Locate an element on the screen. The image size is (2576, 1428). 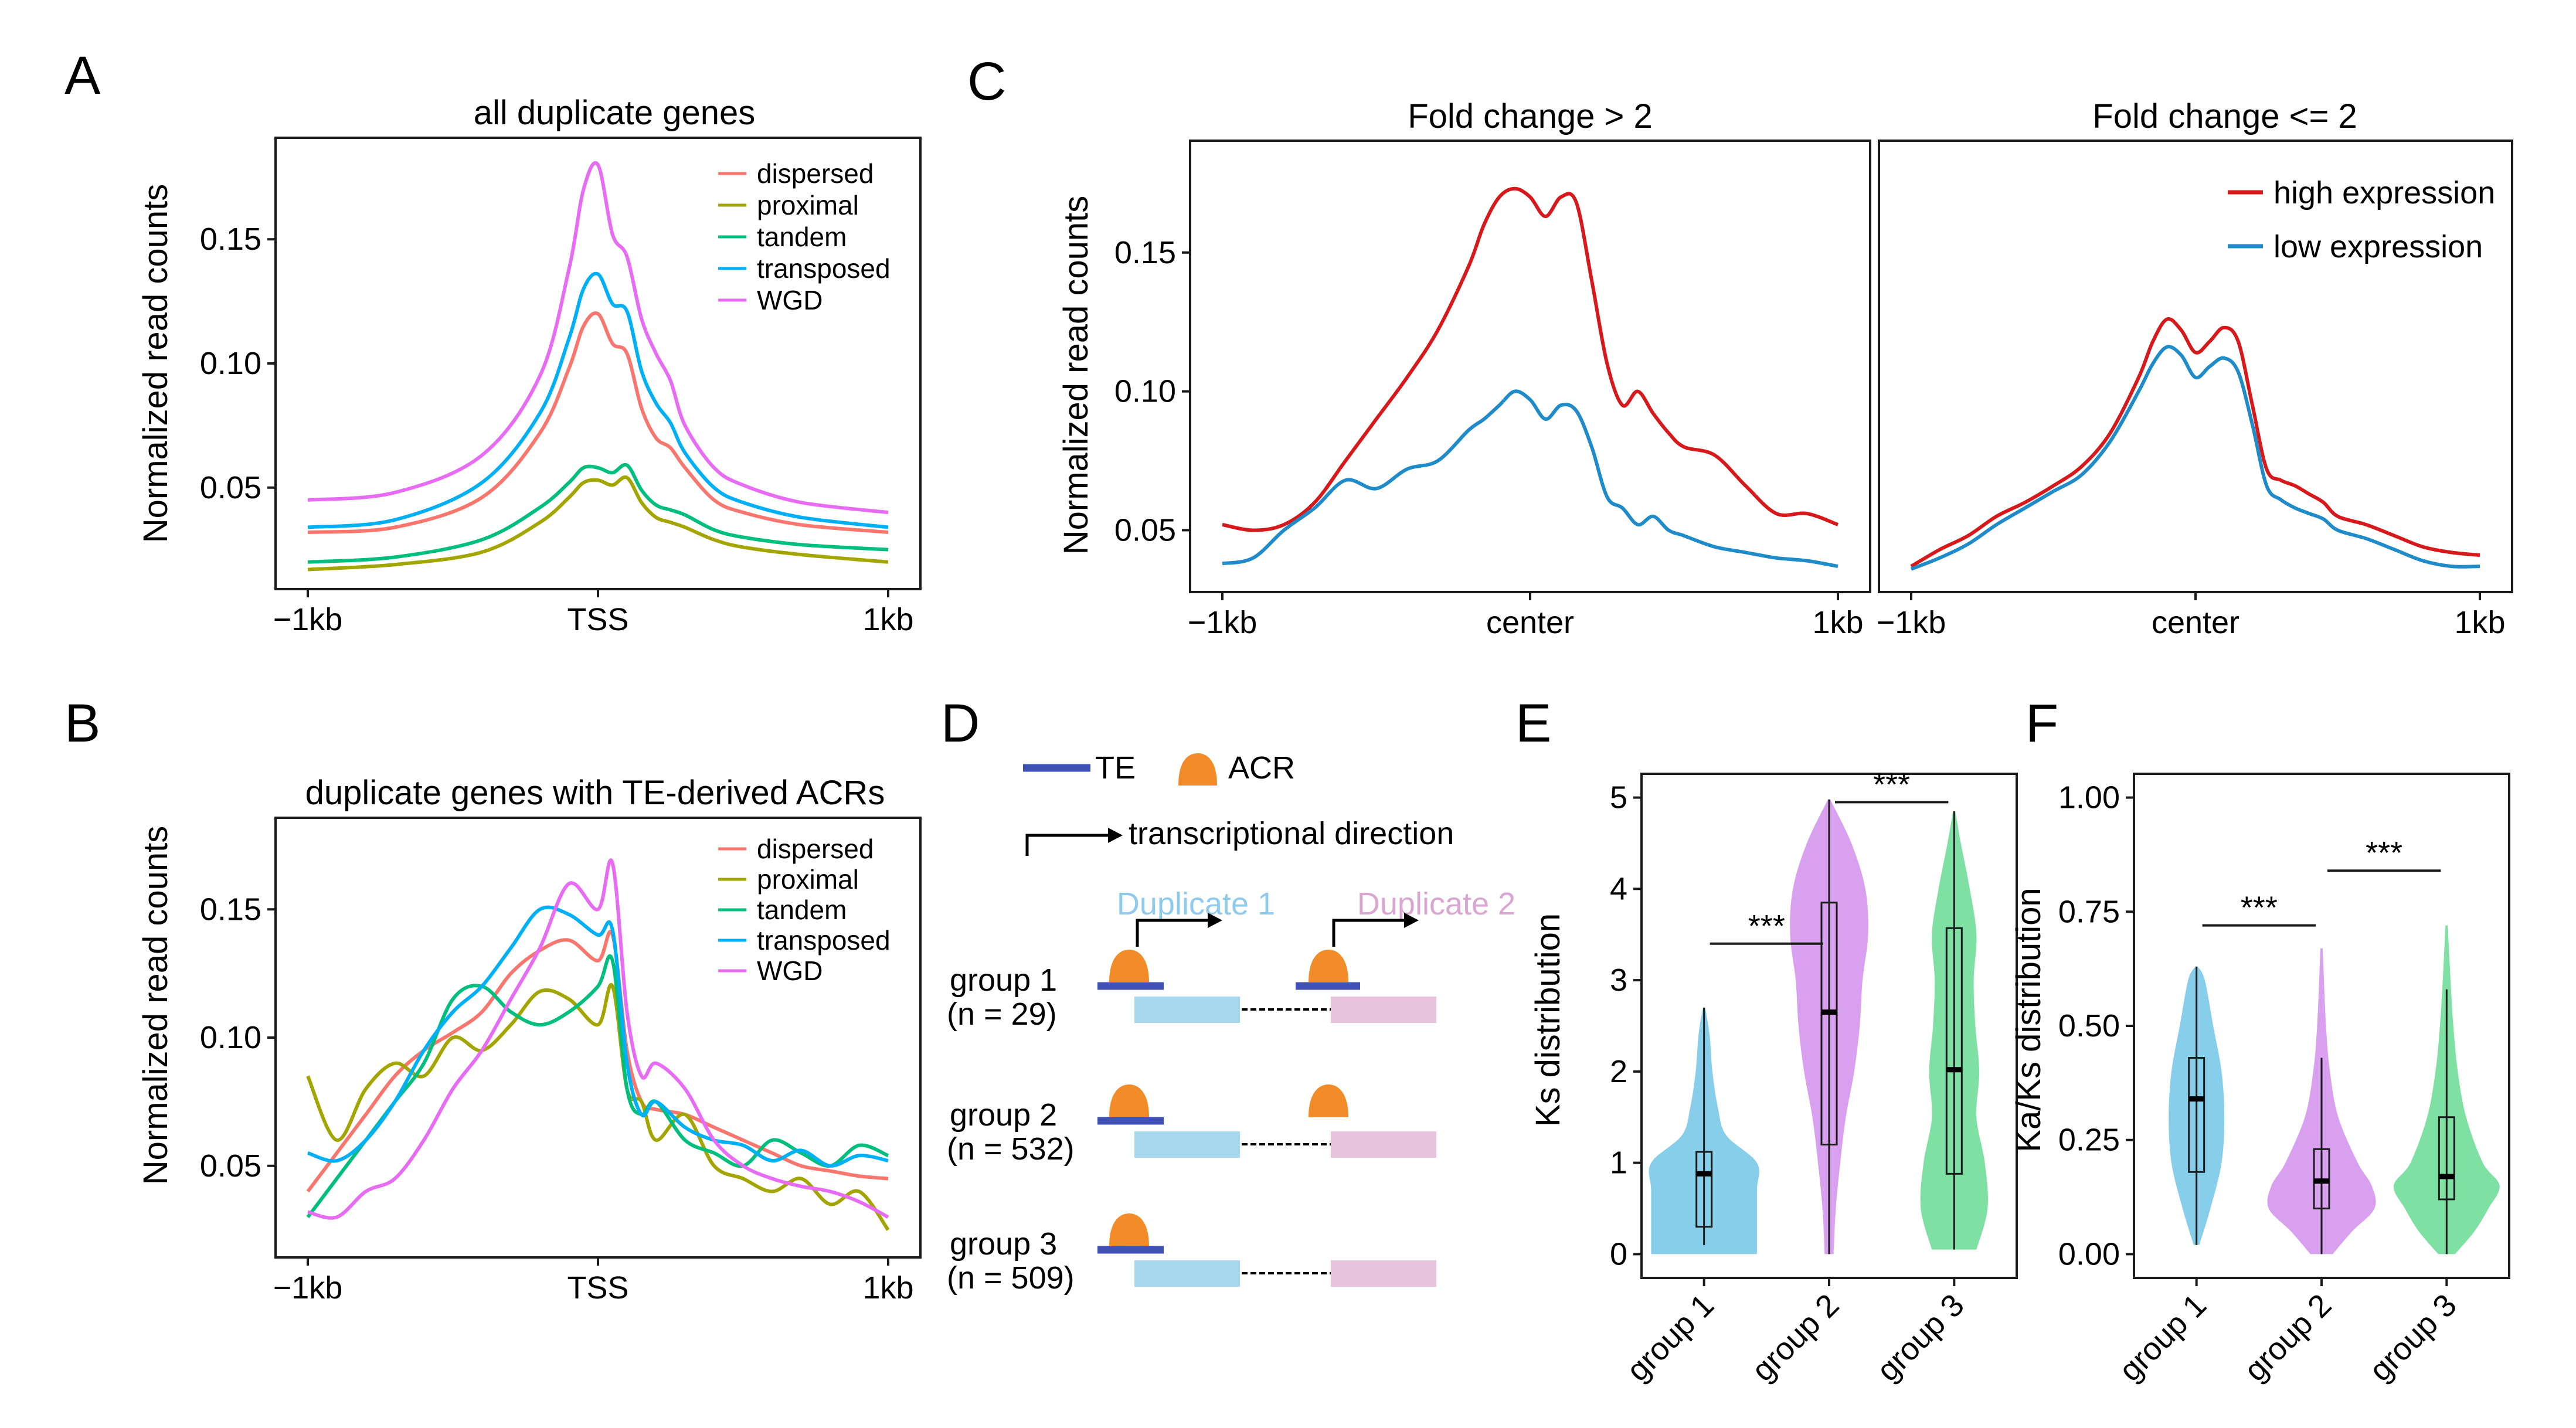
y-tick-label: 0.50 is located at coordinates (2089, 1025).